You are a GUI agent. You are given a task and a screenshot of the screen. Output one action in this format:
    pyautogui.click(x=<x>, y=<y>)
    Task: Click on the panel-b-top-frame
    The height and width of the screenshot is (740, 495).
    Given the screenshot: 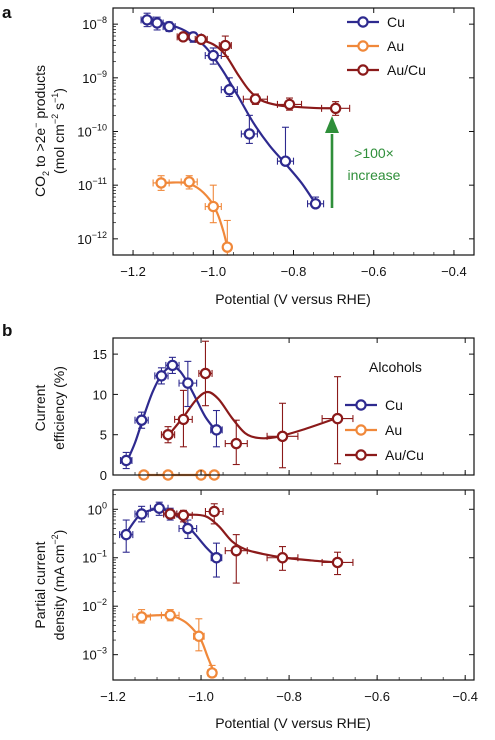 What is the action you would take?
    pyautogui.click(x=293, y=406)
    